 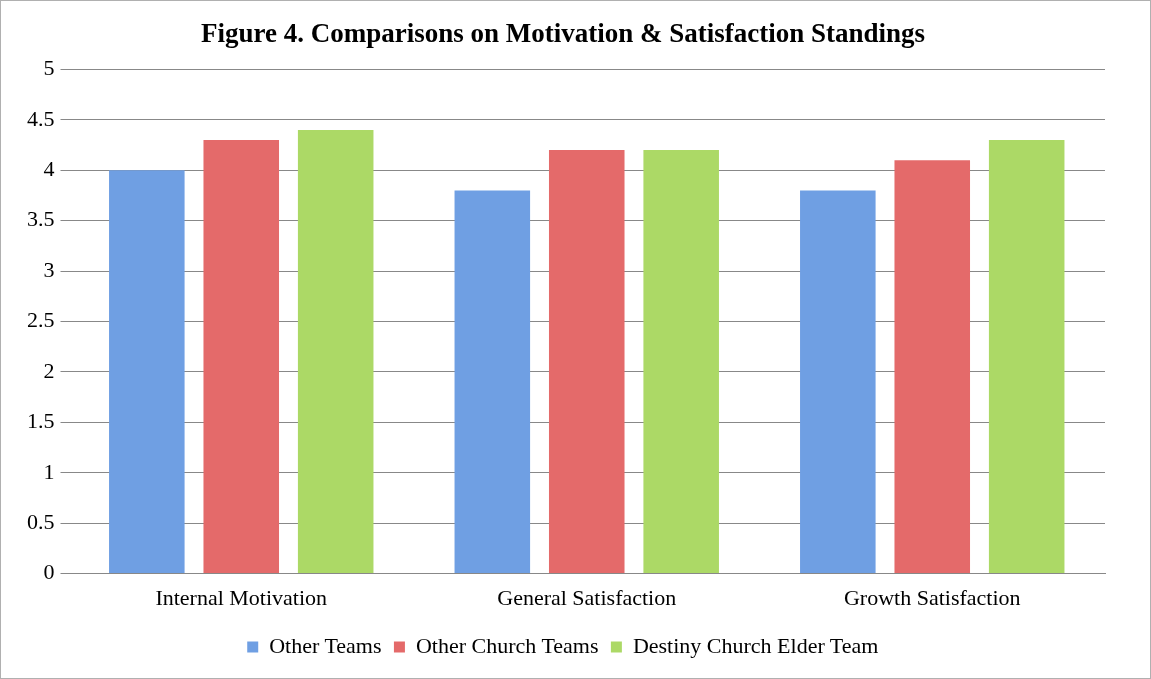 I want to click on y-tick-label: 3.5, so click(x=41, y=219).